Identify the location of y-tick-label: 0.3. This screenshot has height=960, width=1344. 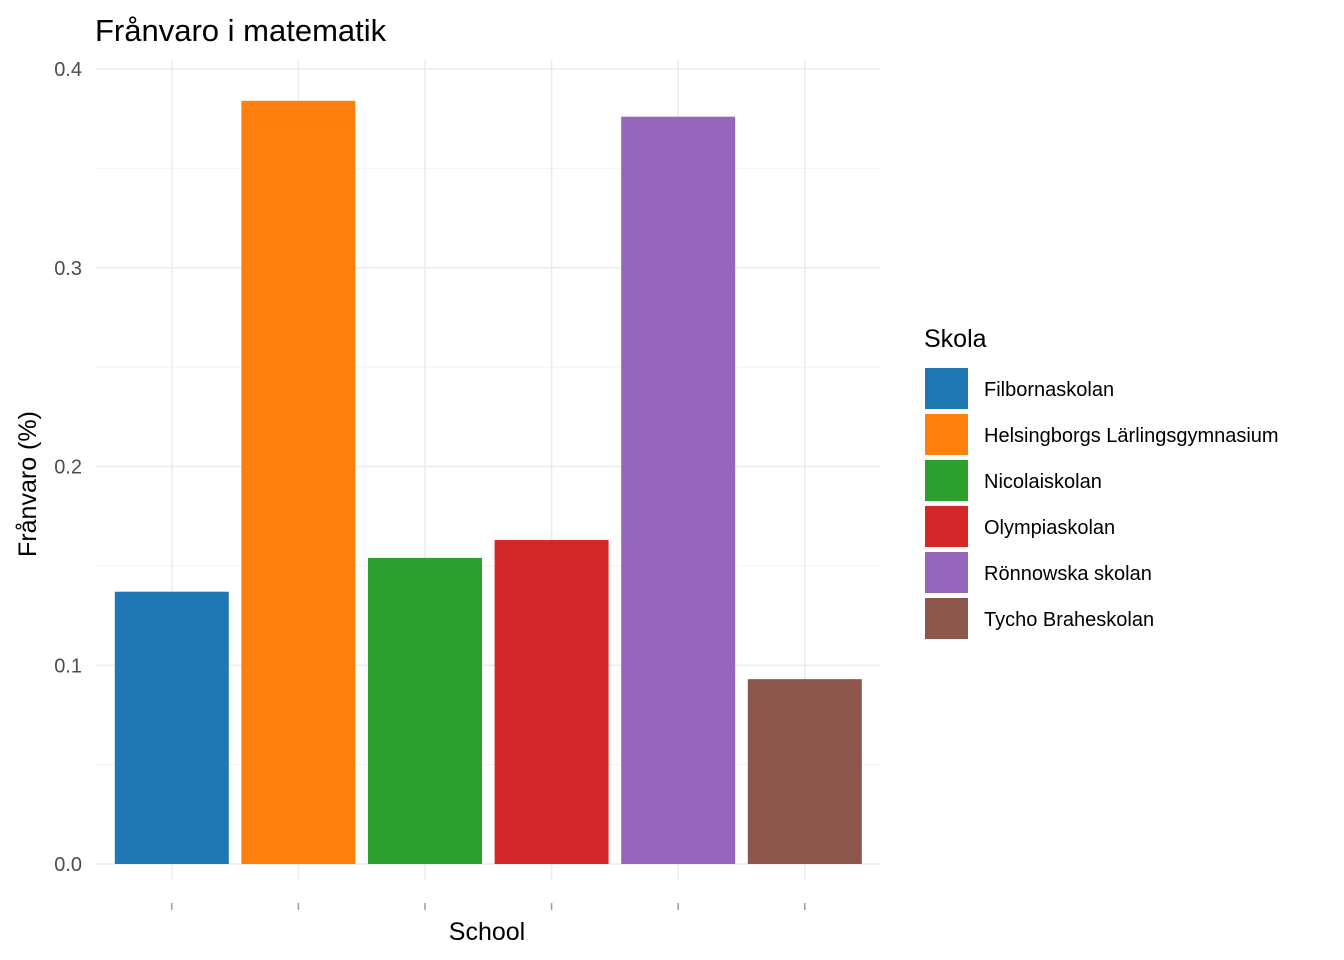
(68, 269).